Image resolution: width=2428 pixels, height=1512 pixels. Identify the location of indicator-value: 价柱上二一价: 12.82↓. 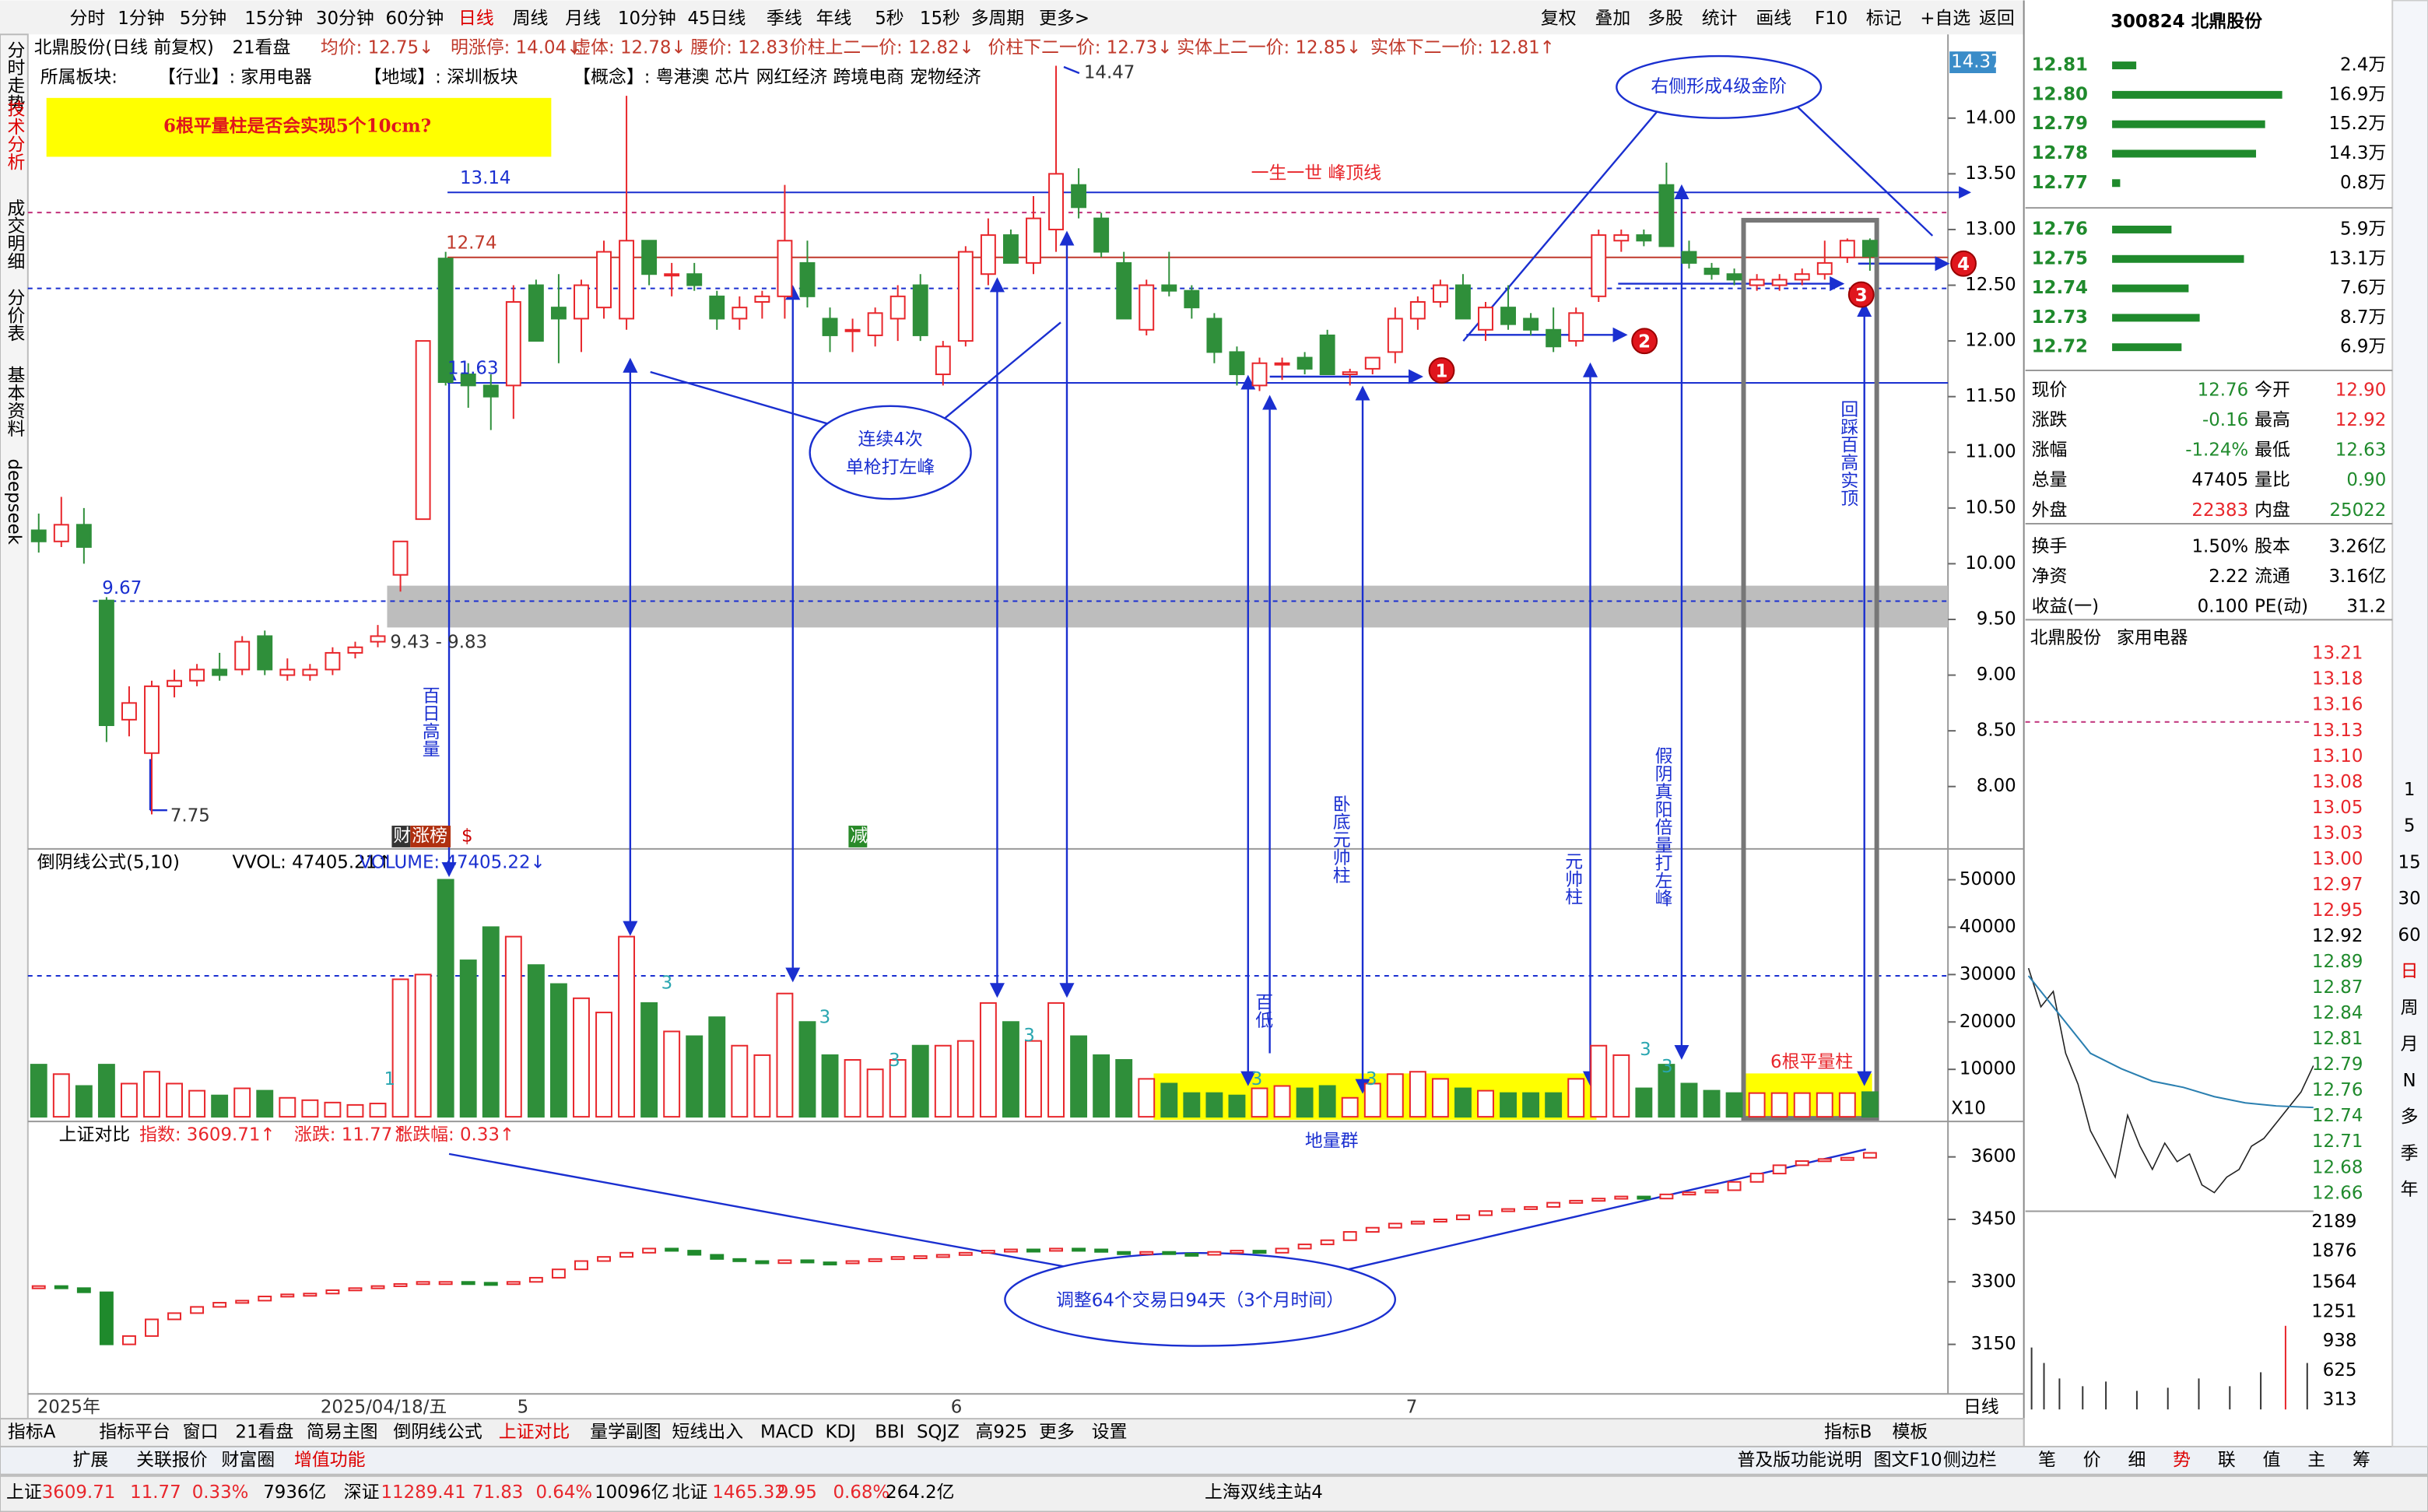
(882, 48).